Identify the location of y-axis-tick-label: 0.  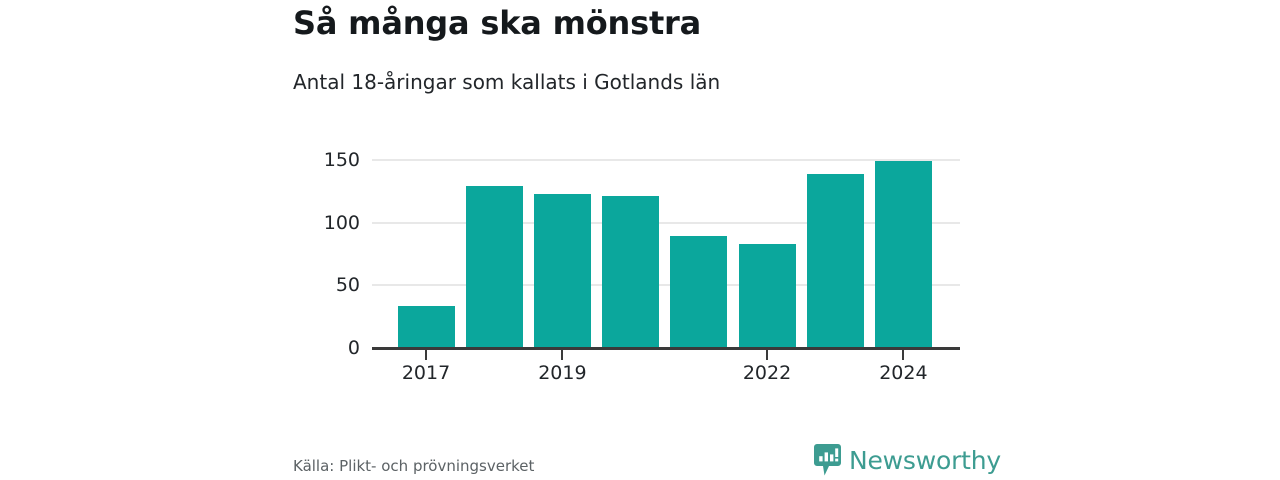
(353, 348).